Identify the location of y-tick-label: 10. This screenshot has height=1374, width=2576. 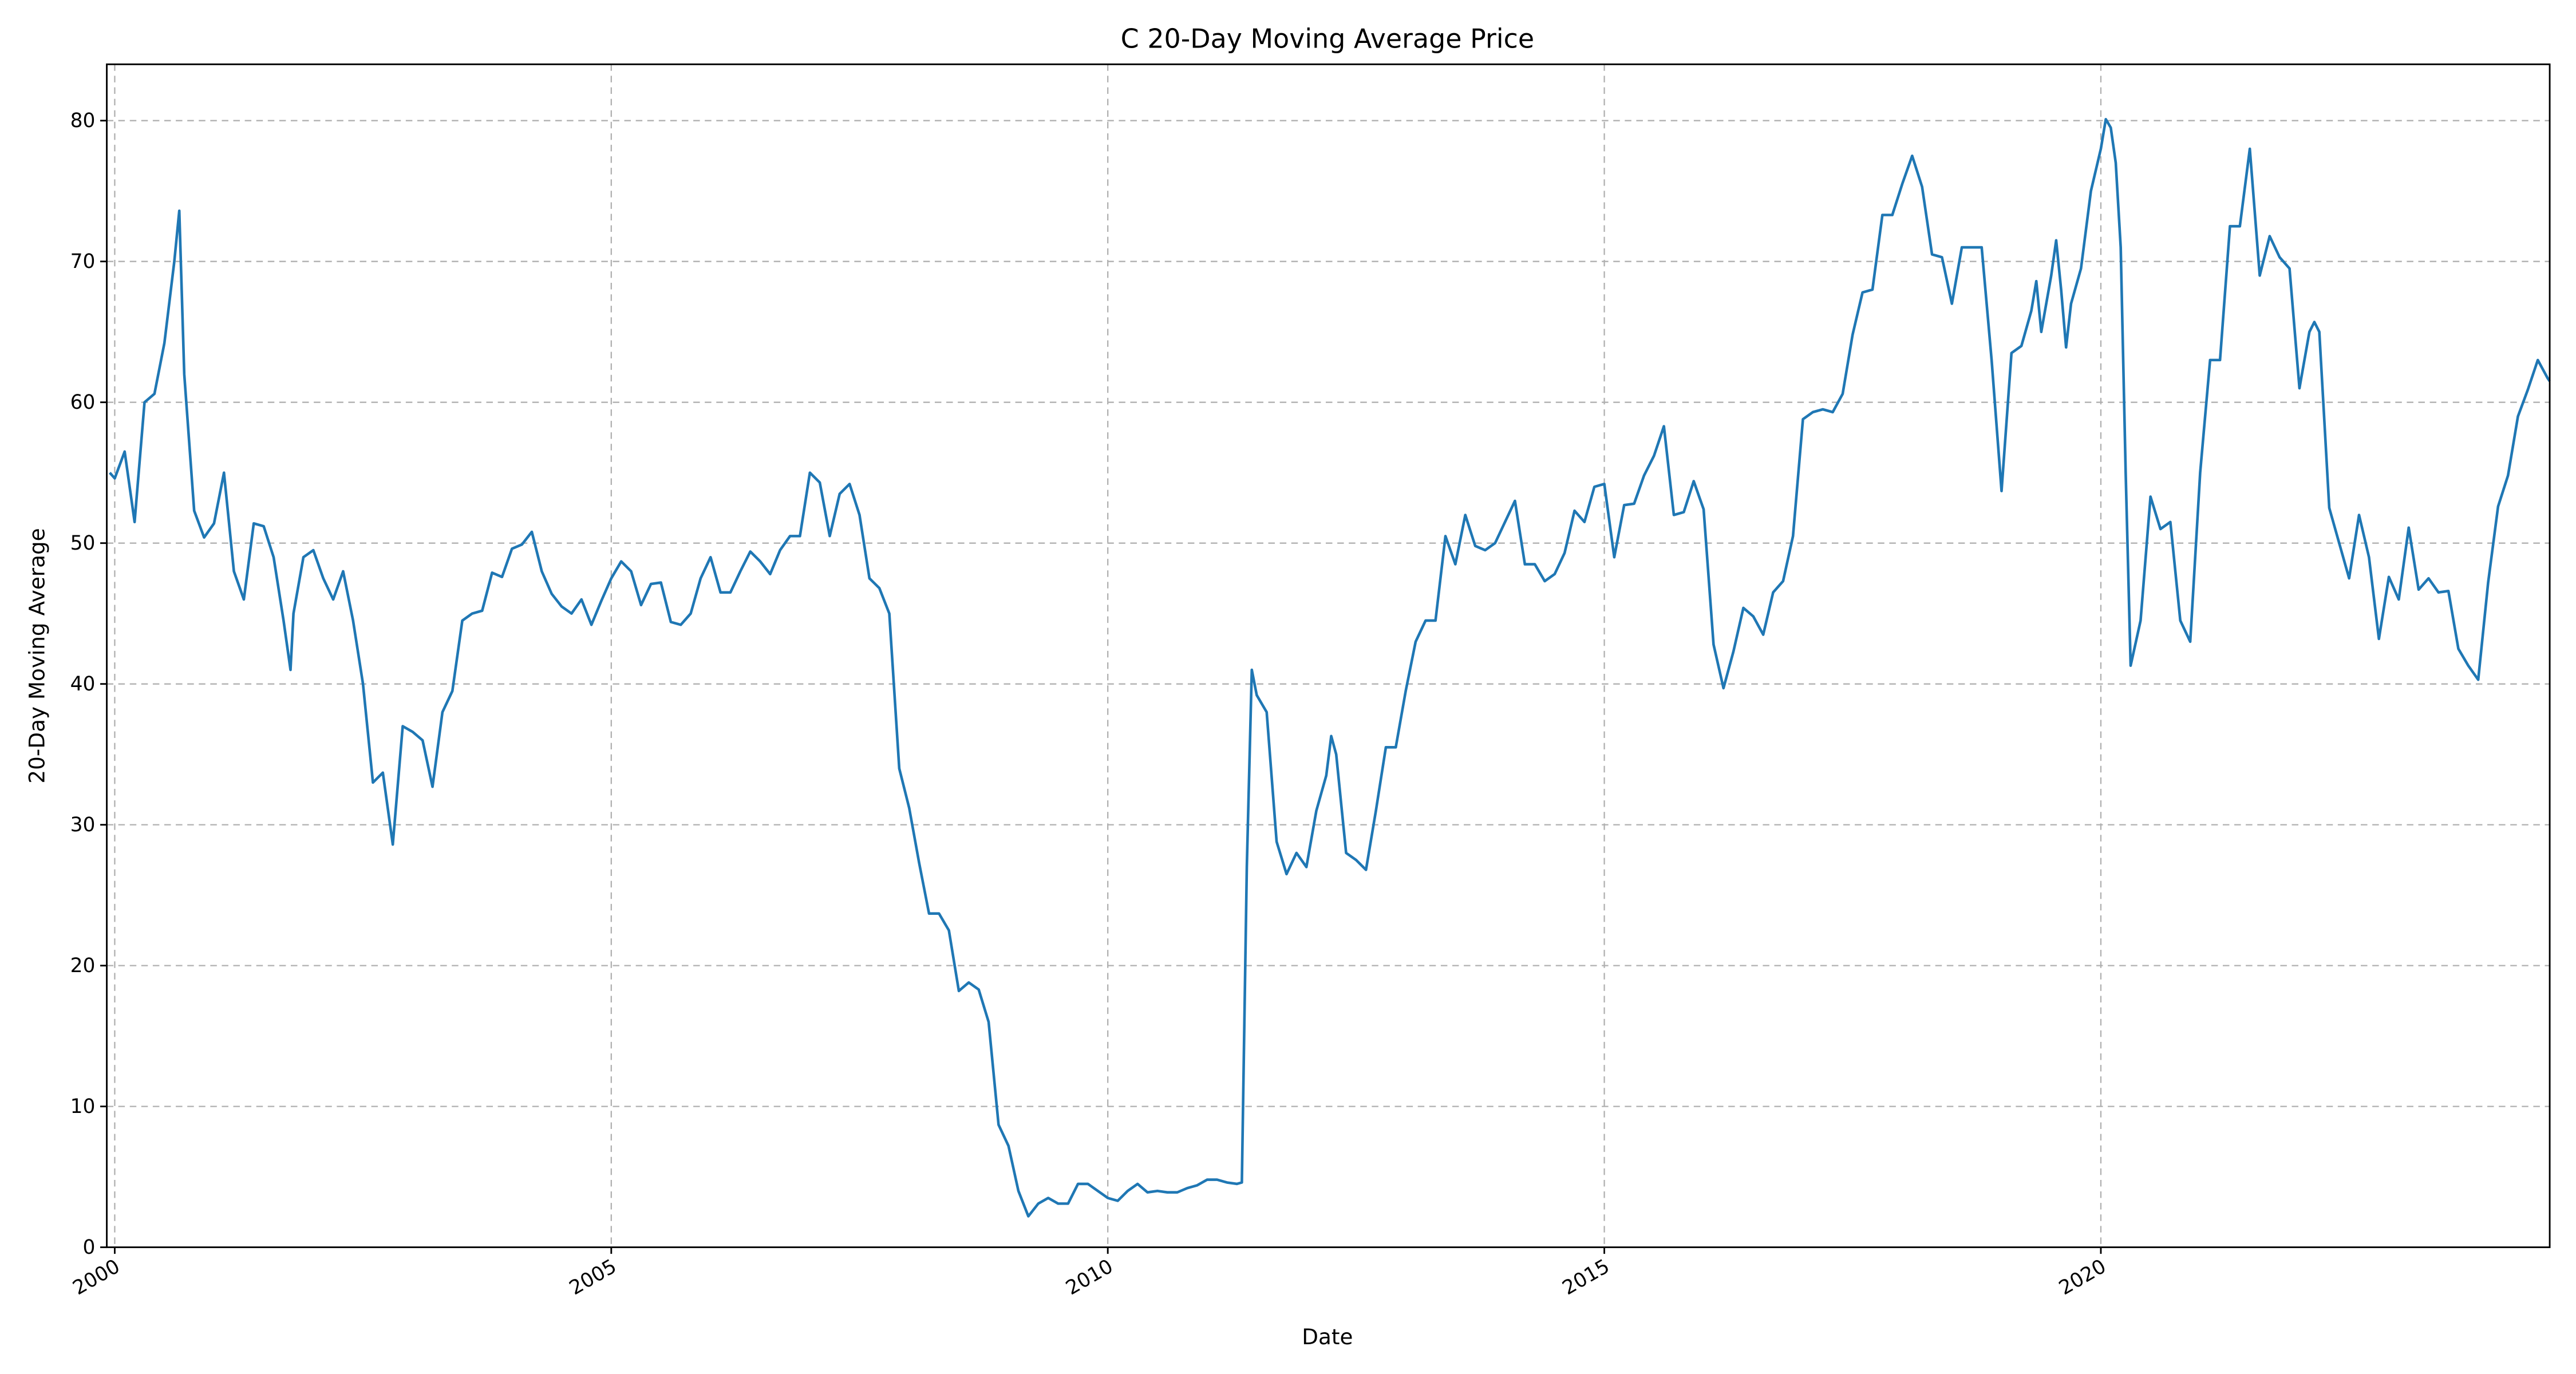
(83, 1106).